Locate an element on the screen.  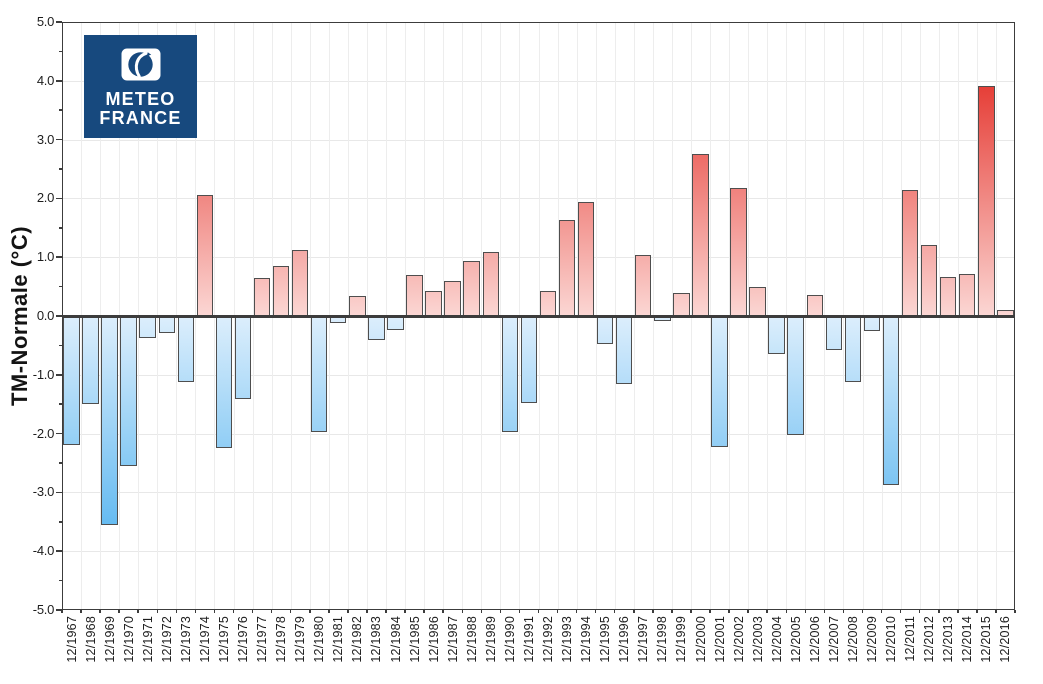
meteo-france-logo: METEO FRANCE is located at coordinates (140, 86).